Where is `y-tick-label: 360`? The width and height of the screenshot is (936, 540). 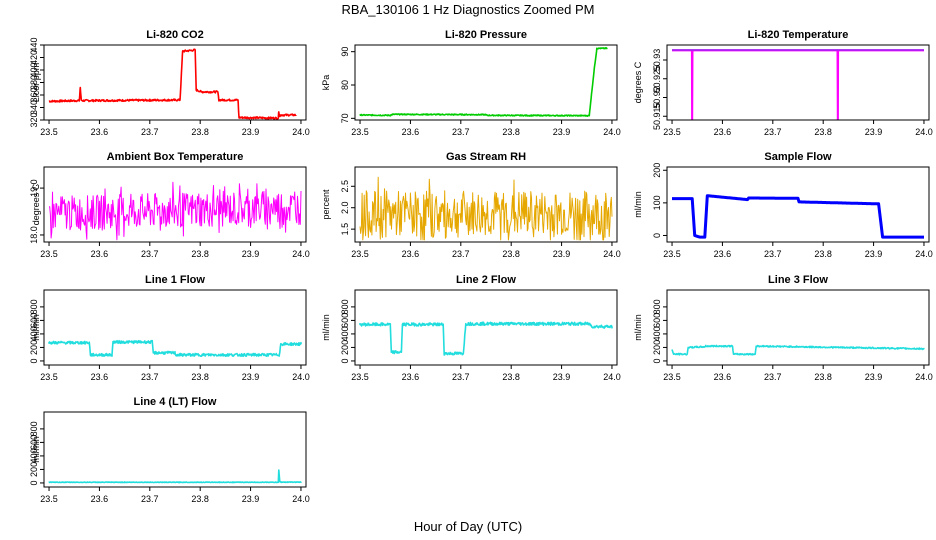 y-tick-label: 360 is located at coordinates (34, 94).